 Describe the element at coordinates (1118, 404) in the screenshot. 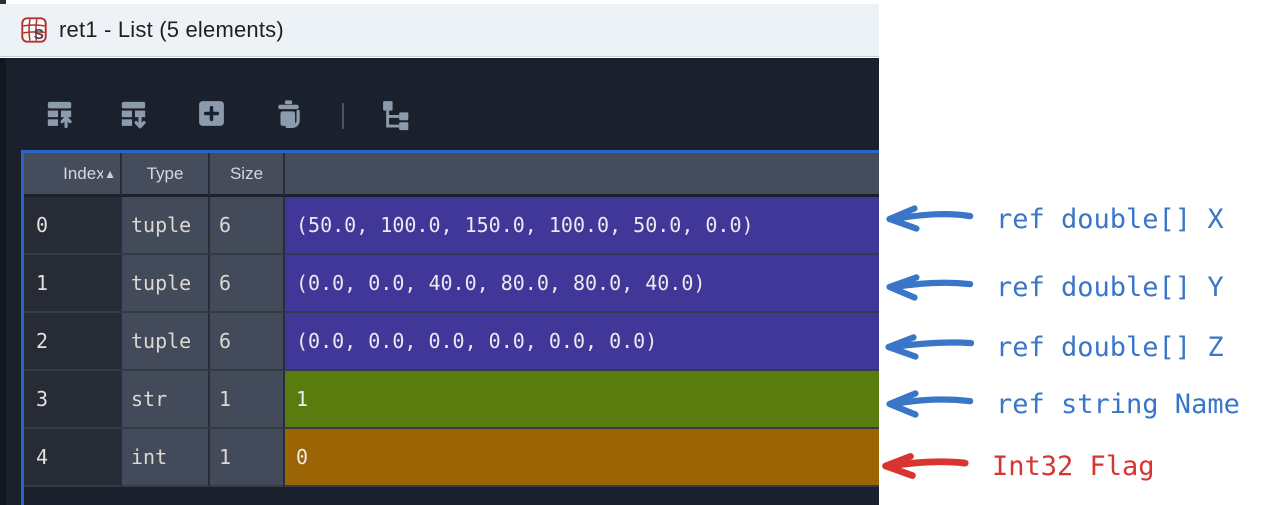

I see `annotation-label: ref string Name` at that location.